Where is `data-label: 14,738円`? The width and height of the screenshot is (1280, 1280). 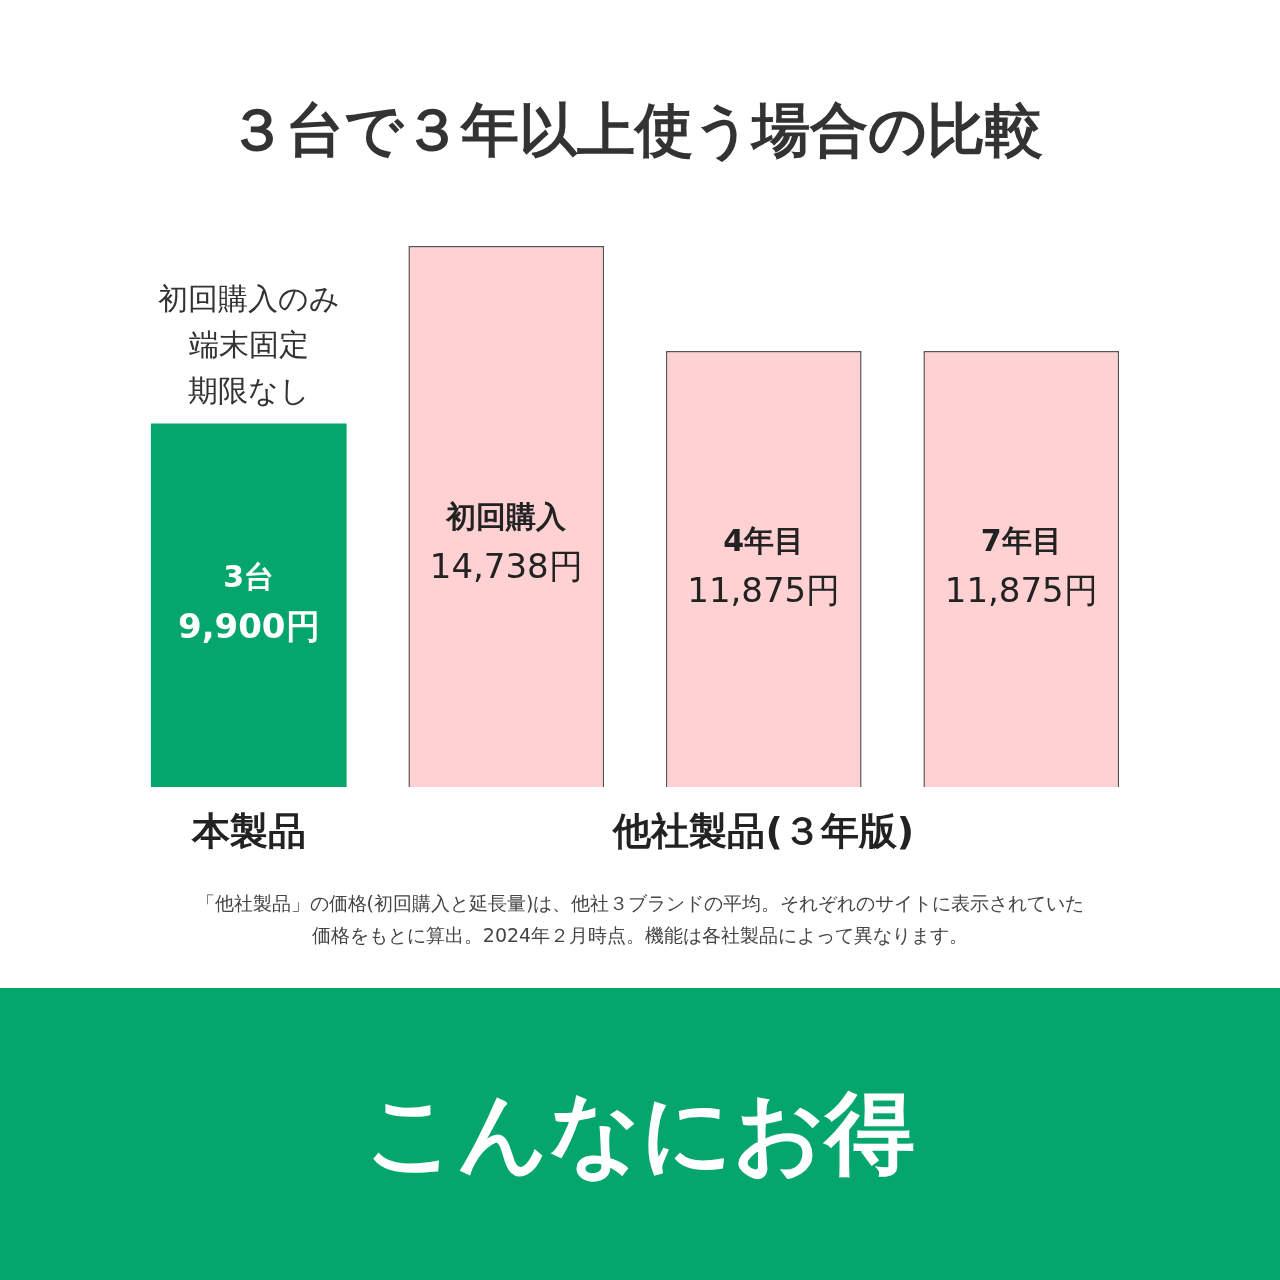
data-label: 14,738円 is located at coordinates (506, 565).